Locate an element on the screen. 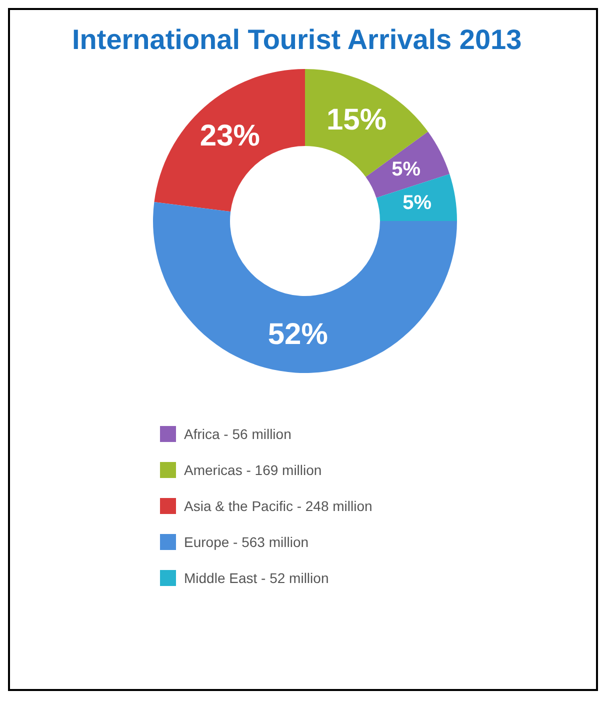 This screenshot has height=701, width=608. legend-label: Middle East - 52 million is located at coordinates (256, 578).